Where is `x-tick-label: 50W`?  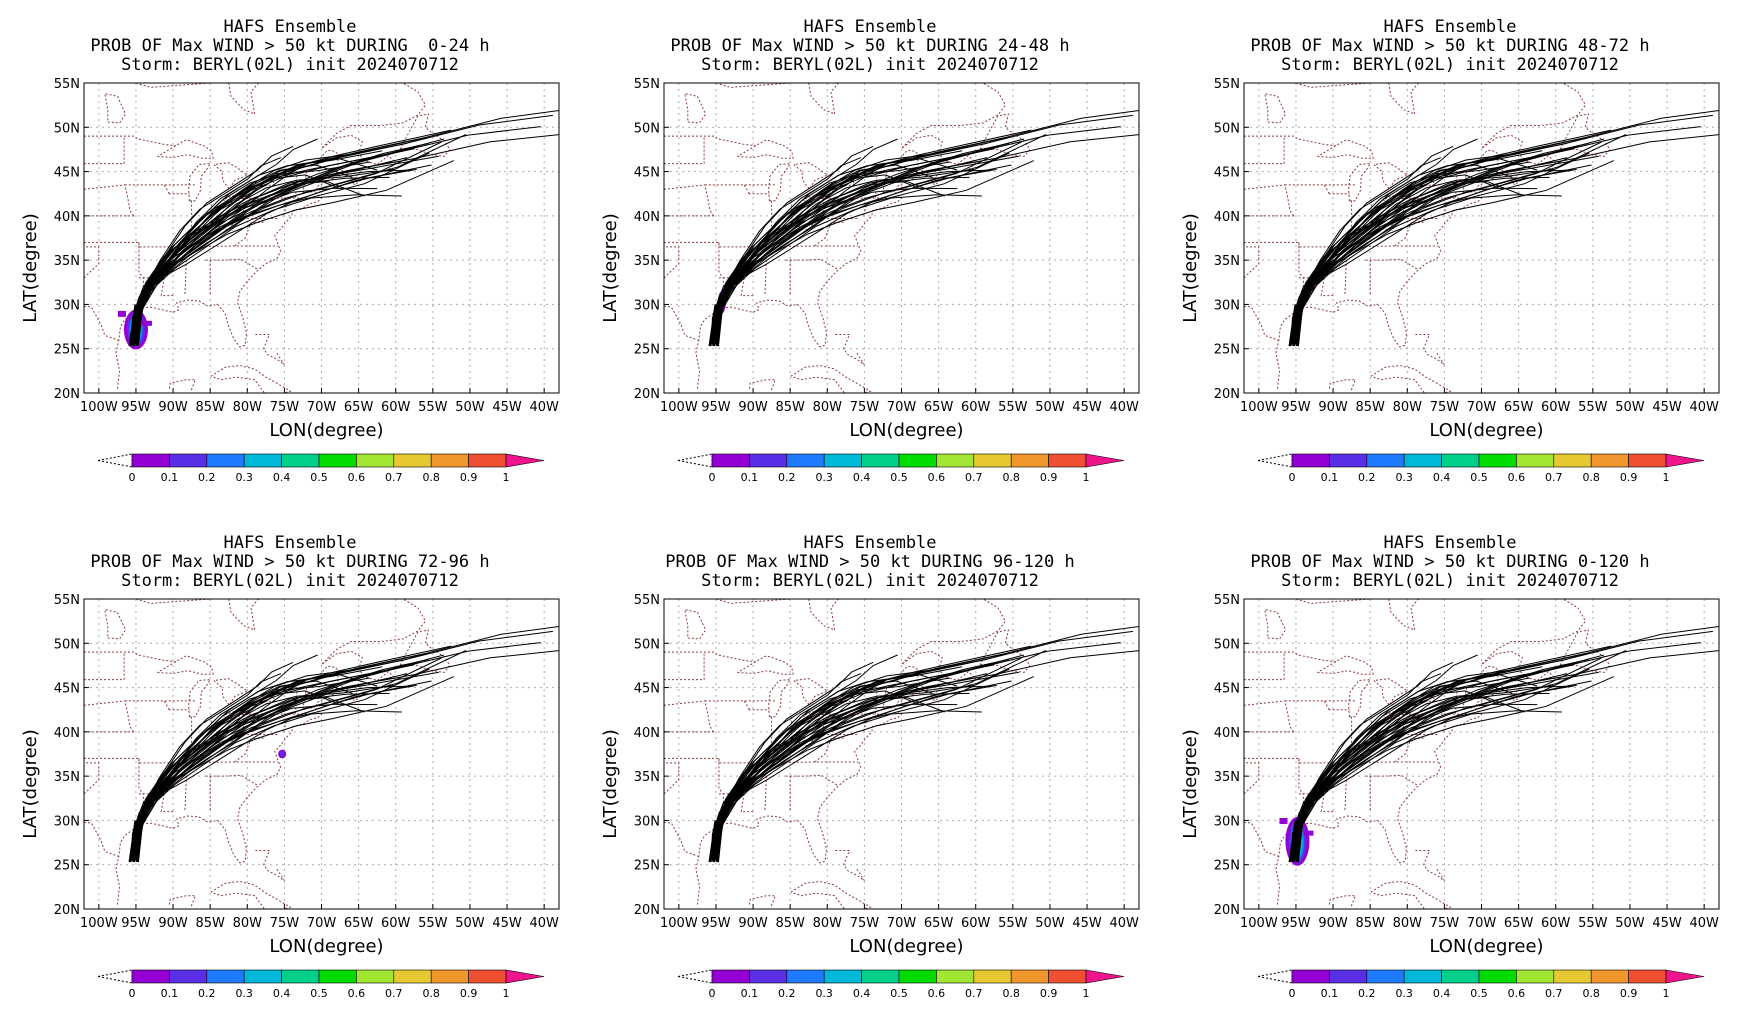
x-tick-label: 50W is located at coordinates (1630, 407).